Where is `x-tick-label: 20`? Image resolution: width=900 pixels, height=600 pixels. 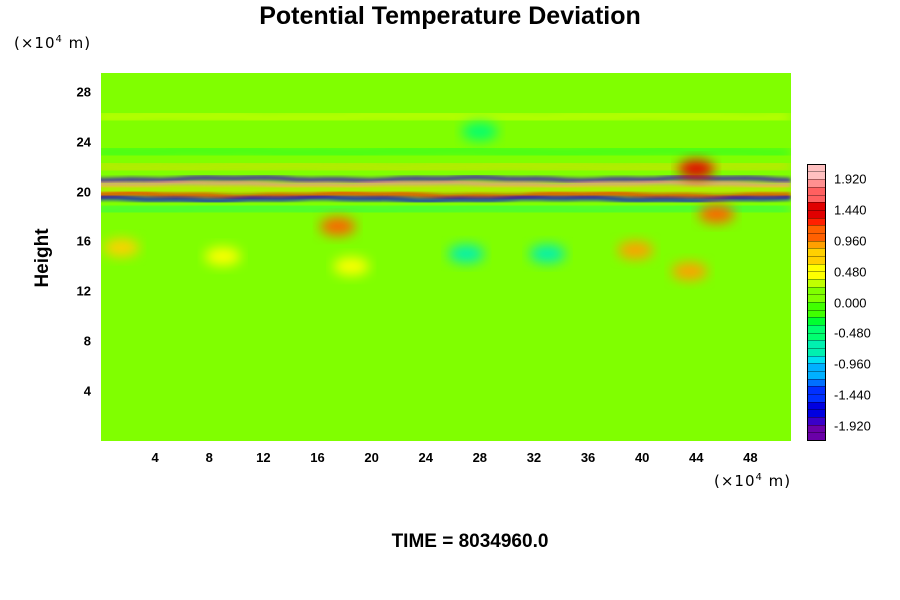 x-tick-label: 20 is located at coordinates (371, 457).